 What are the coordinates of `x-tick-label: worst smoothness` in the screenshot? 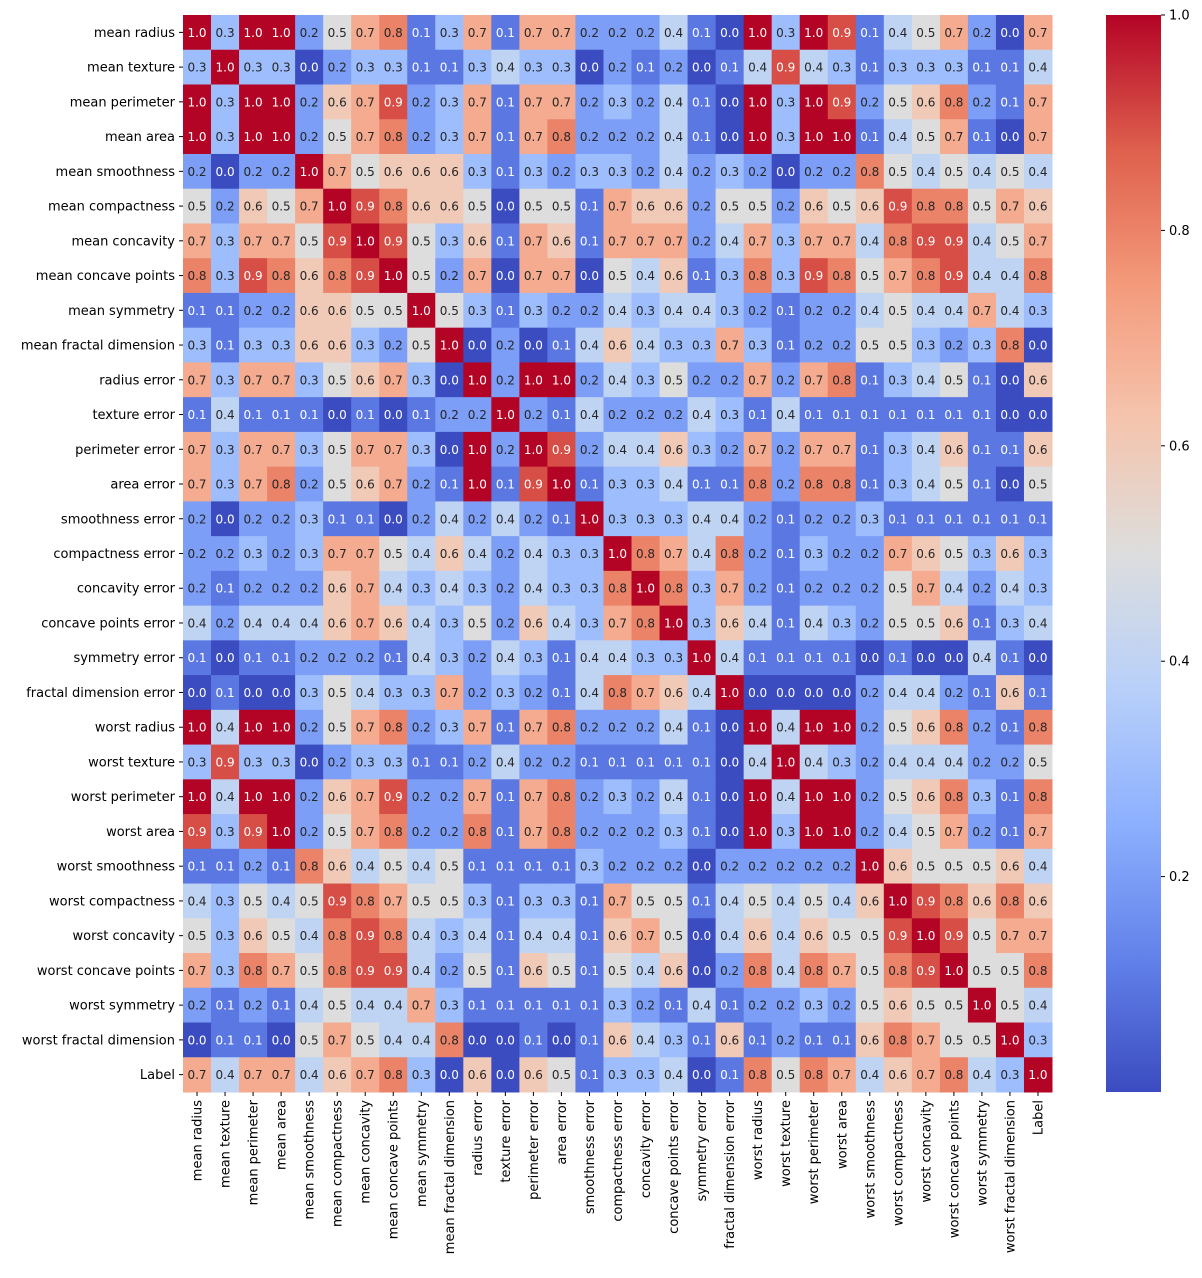 It's located at (870, 1159).